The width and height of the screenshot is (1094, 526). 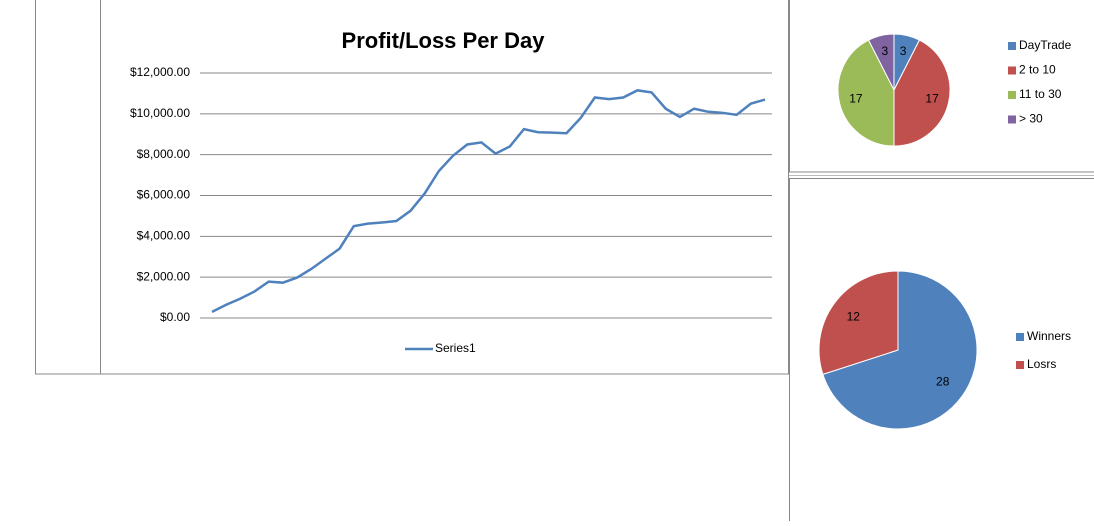 I want to click on legend-label: DayTrade, so click(x=1045, y=45).